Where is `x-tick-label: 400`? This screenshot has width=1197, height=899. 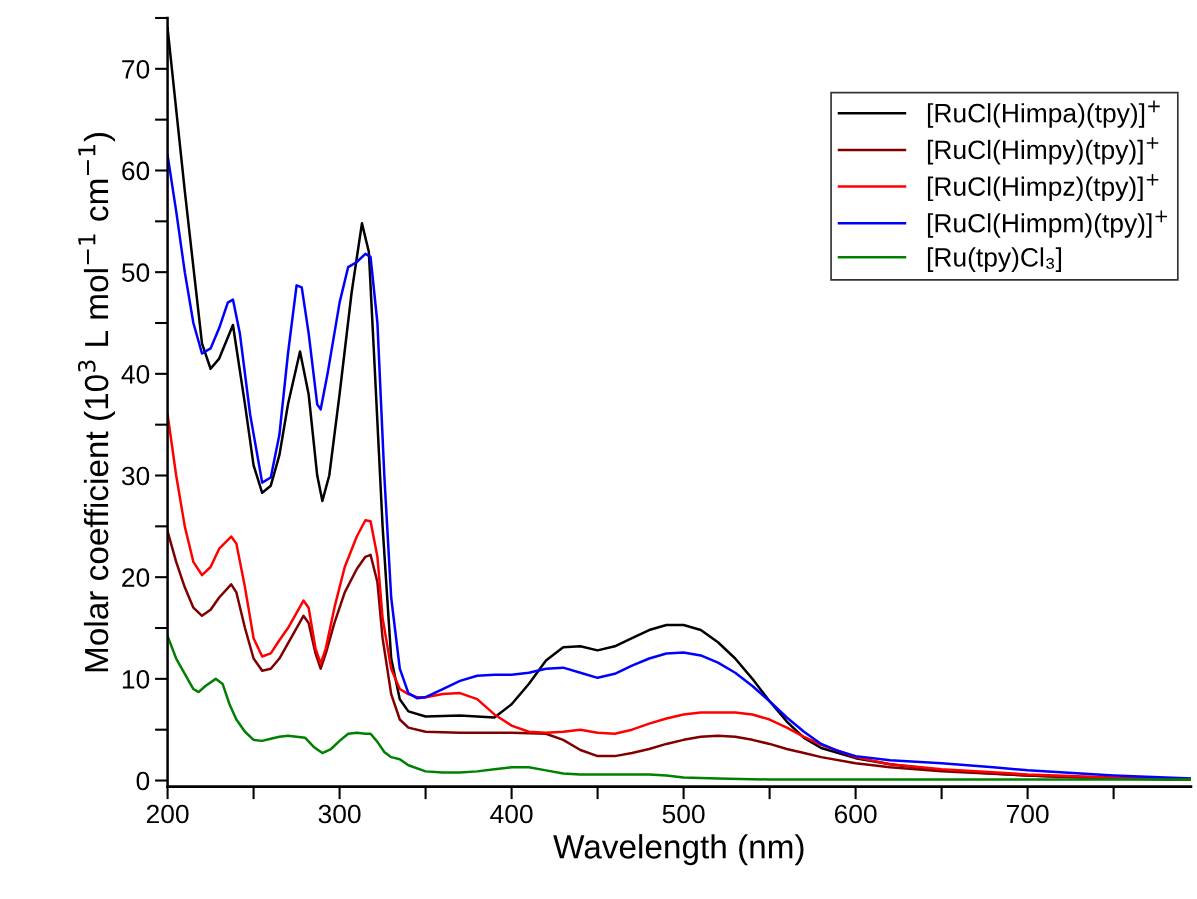 x-tick-label: 400 is located at coordinates (511, 814).